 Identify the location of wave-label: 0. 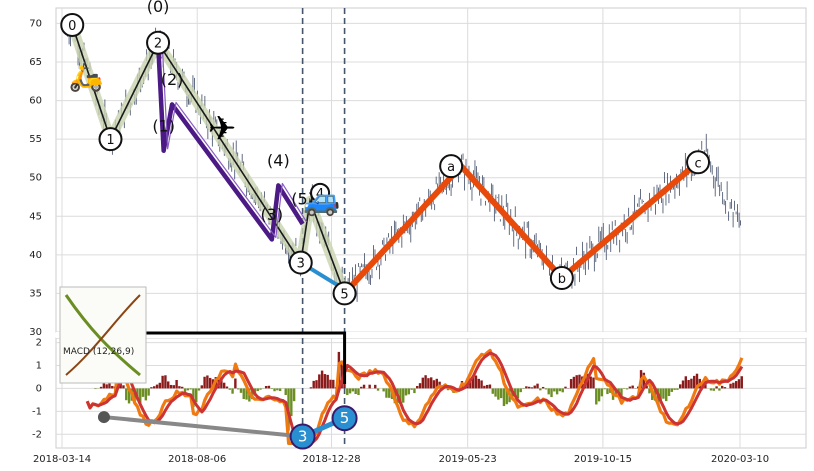
(72, 26).